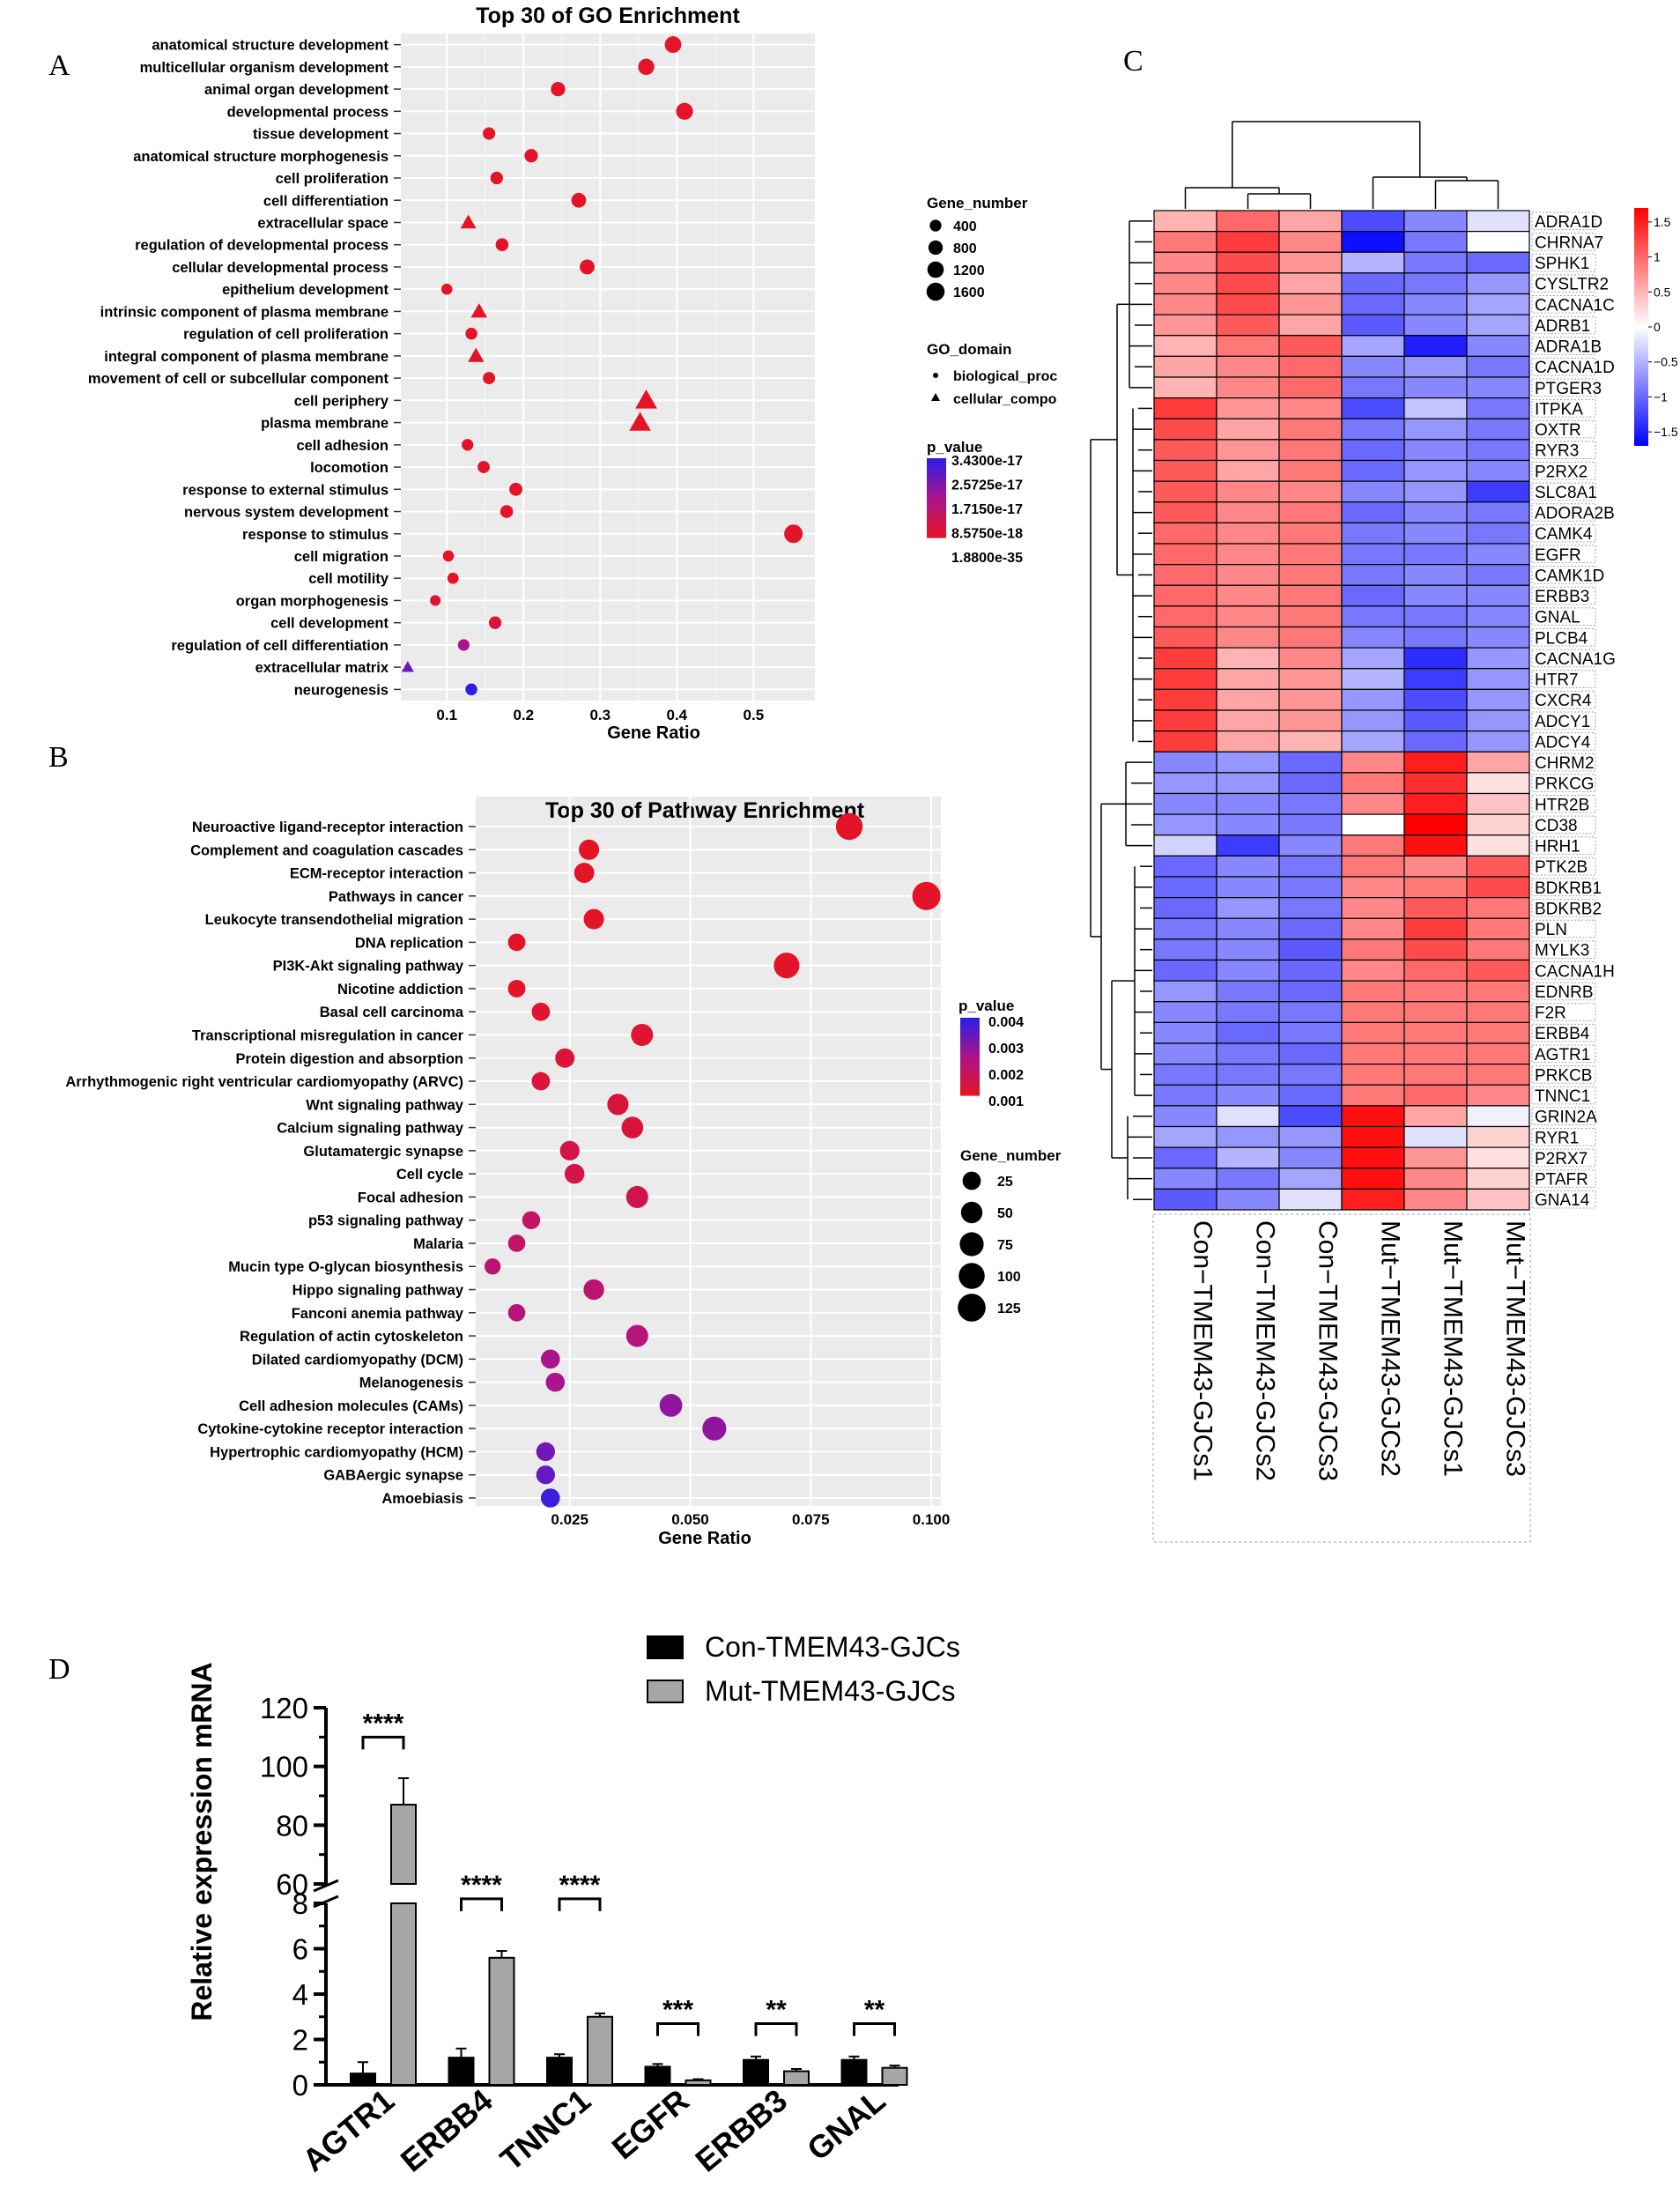 Image resolution: width=1680 pixels, height=2195 pixels. What do you see at coordinates (482, 1886) in the screenshot?
I see `bar-significance-stars: ****` at bounding box center [482, 1886].